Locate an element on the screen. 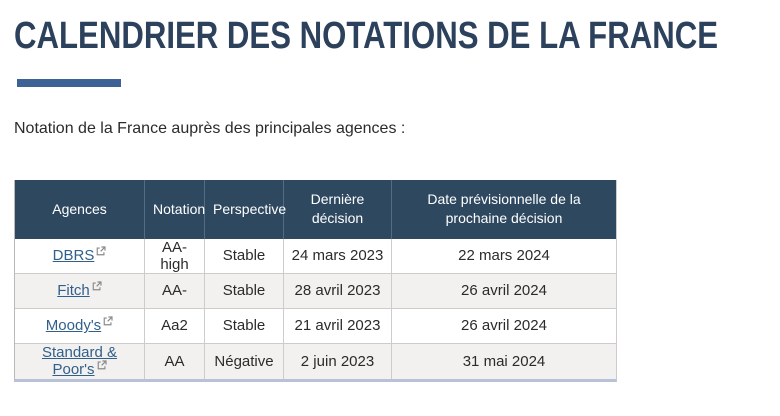  agency-cell: Moody's is located at coordinates (80, 326).